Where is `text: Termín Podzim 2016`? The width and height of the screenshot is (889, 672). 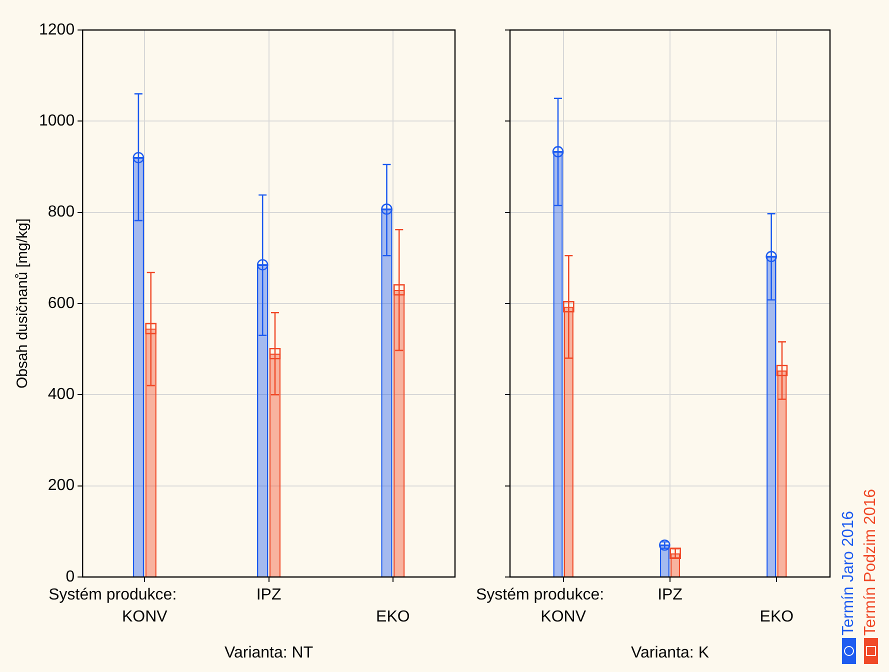
text: Termín Podzim 2016 is located at coordinates (871, 562).